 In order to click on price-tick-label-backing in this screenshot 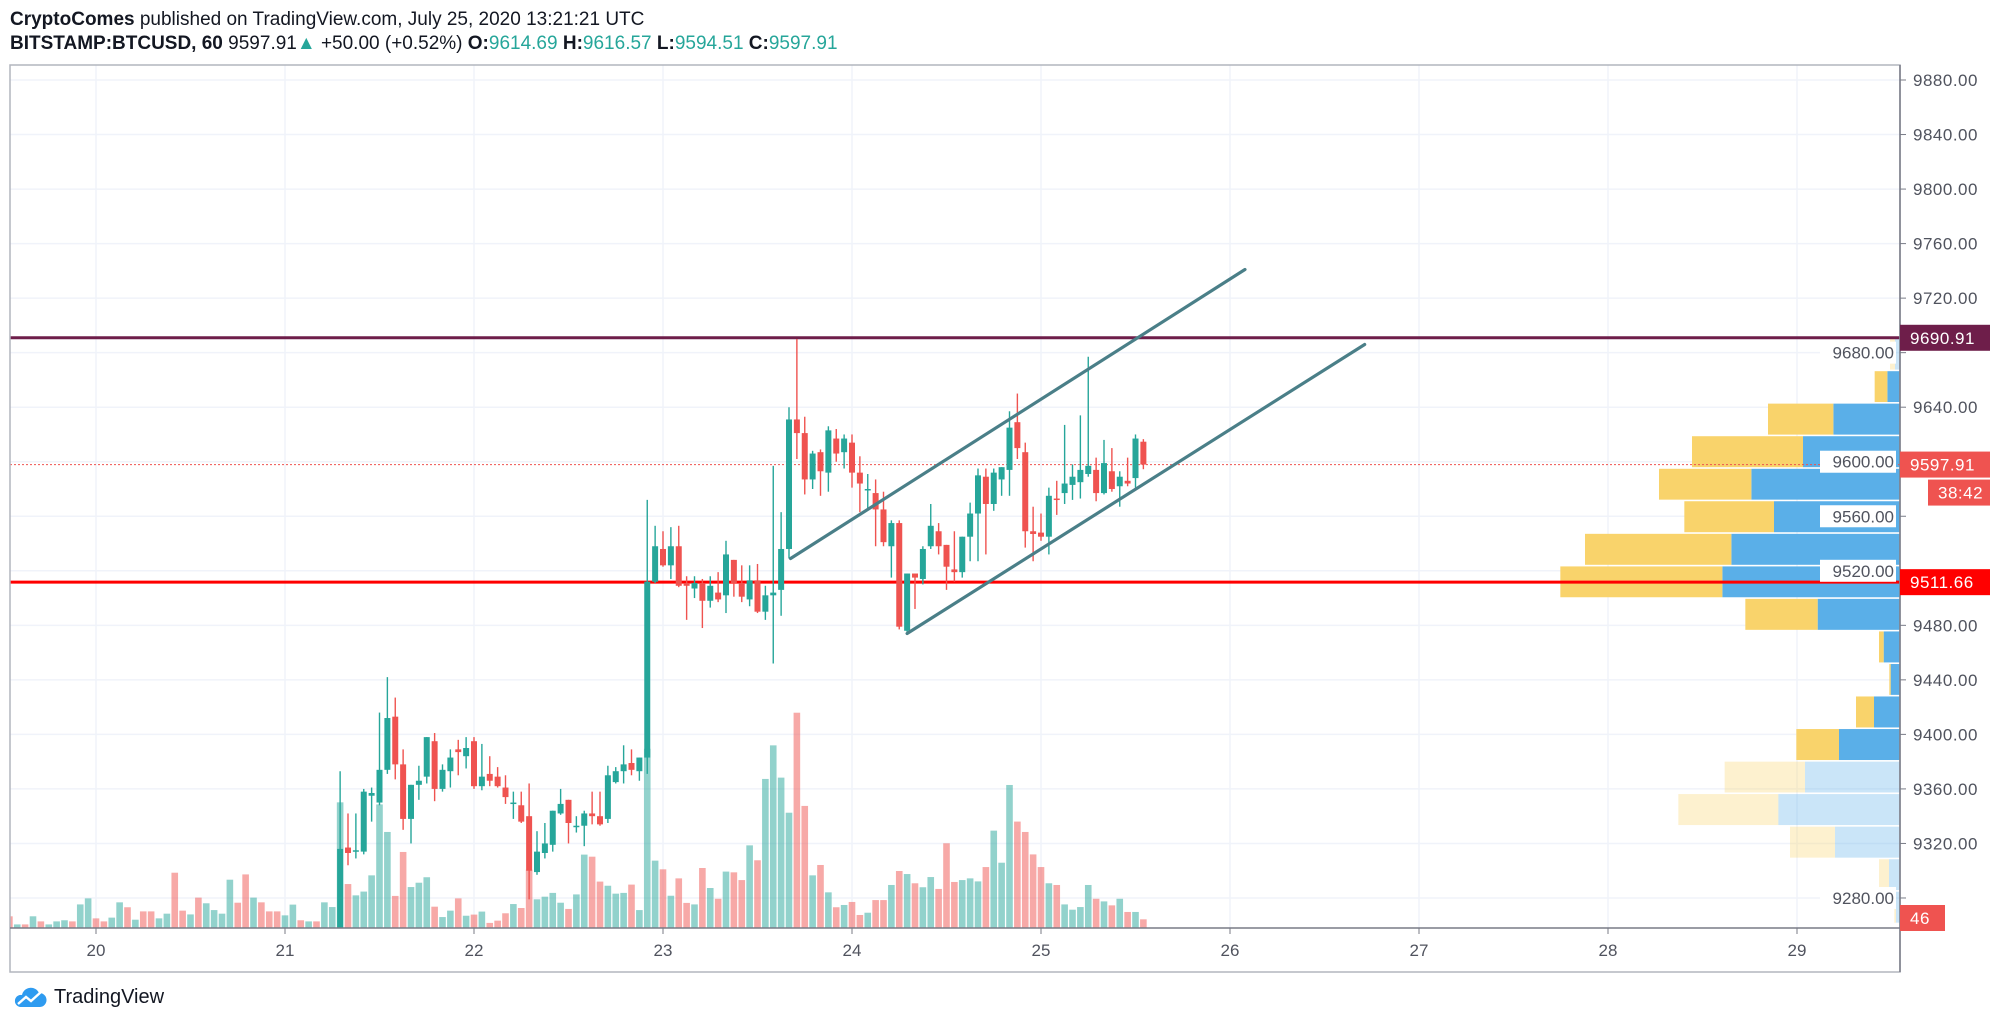, I will do `click(1858, 897)`.